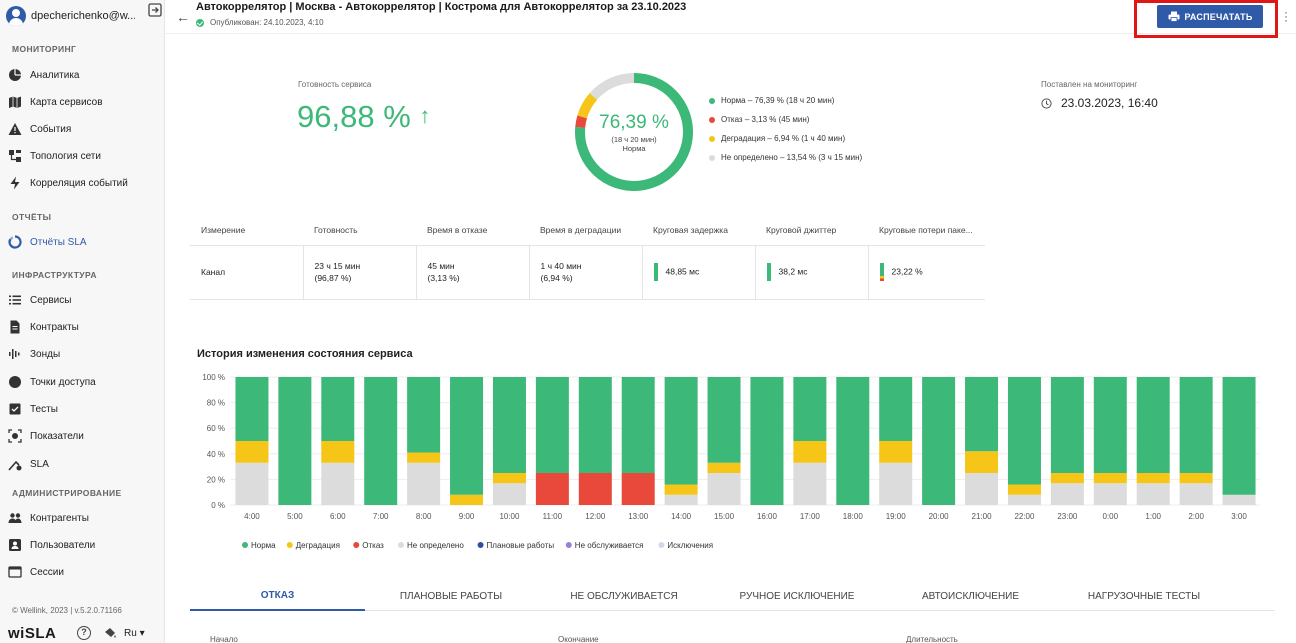  I want to click on sidebar-item-probes: Зонды, so click(83, 354).